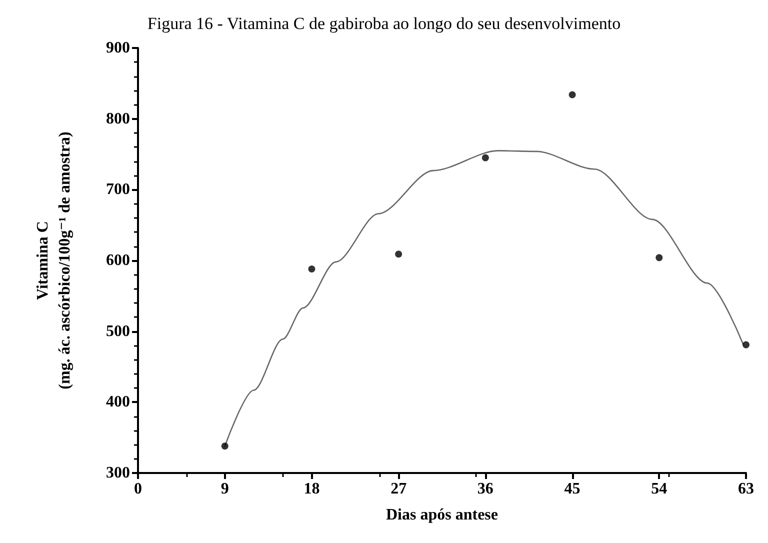  Describe the element at coordinates (312, 489) in the screenshot. I see `x-tick-label: 18` at that location.